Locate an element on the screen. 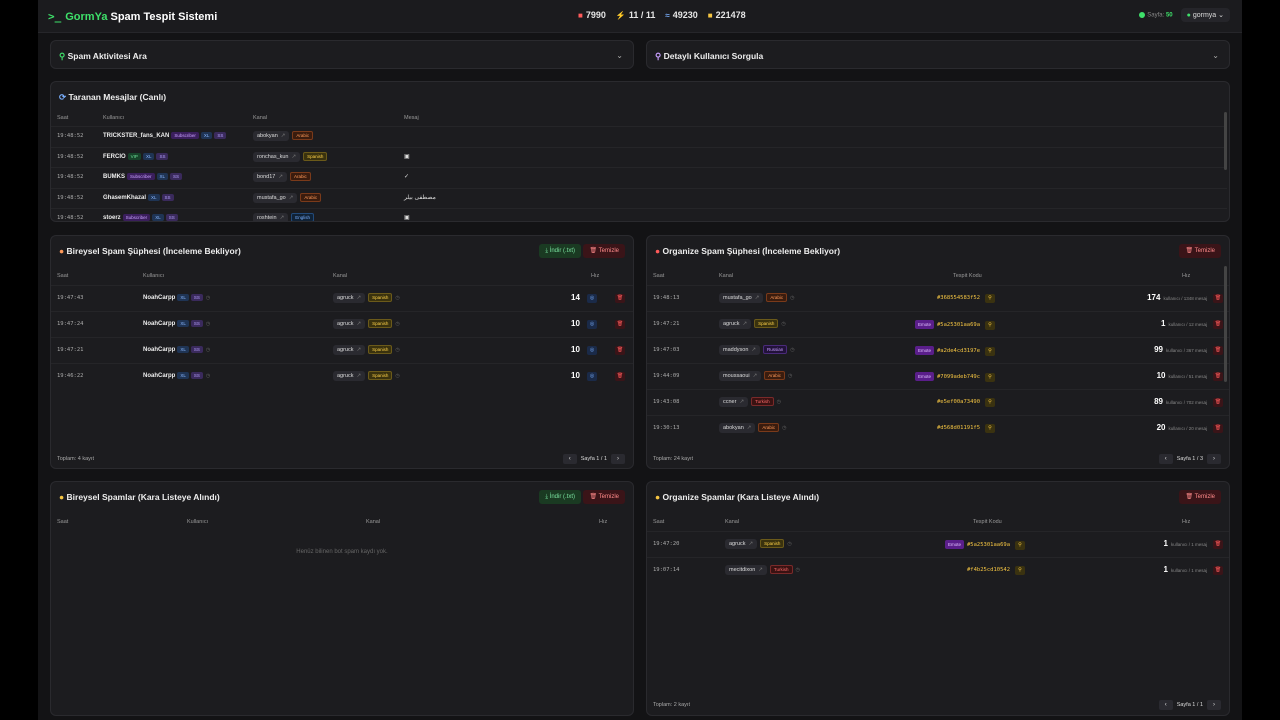 This screenshot has height=720, width=1280. channel-cell: moussaoui ↗ Arabic ◷ is located at coordinates (755, 376).